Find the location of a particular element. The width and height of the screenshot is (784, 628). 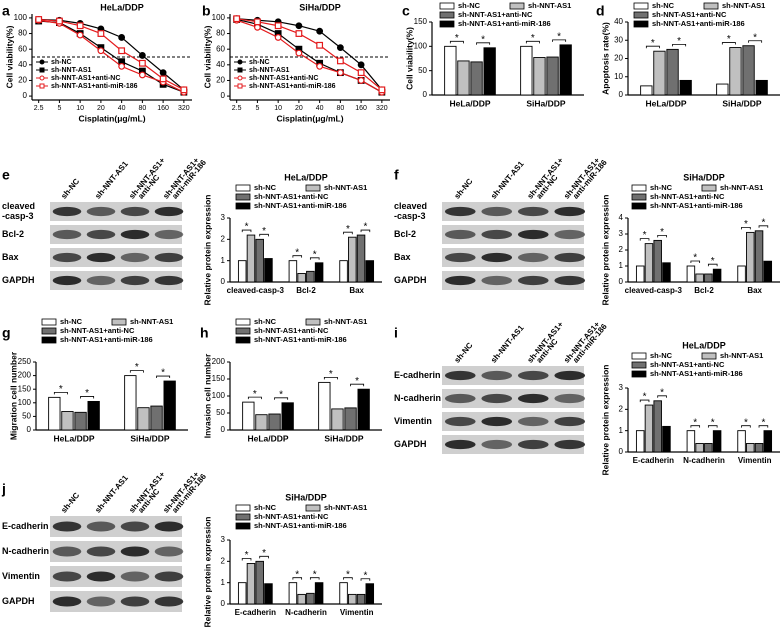

y-tick-label: 20 is located at coordinates (220, 80).